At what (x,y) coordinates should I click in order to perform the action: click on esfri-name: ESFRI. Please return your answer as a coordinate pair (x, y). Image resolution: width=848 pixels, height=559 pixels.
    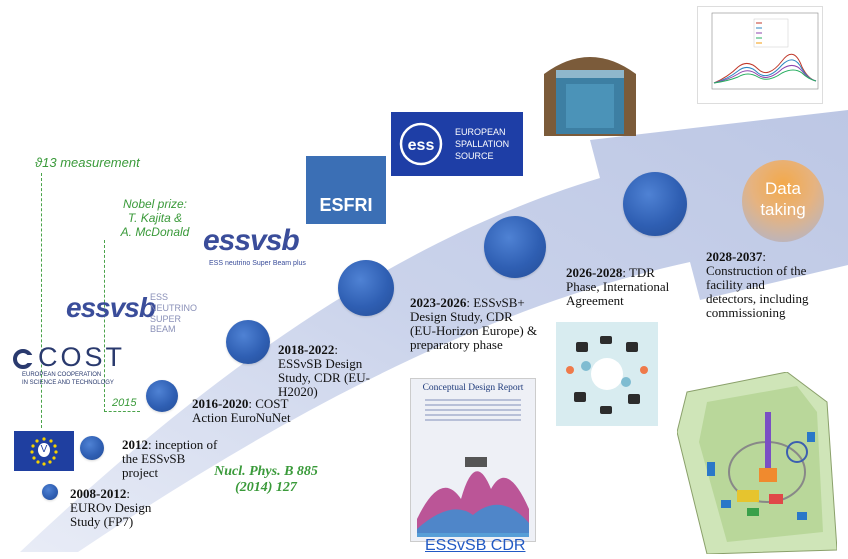
    Looking at the image, I should click on (346, 205).